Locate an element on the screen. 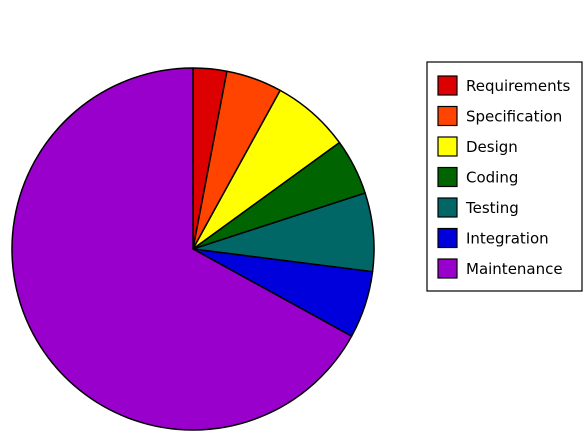  legend-swatch-testing is located at coordinates (447, 207).